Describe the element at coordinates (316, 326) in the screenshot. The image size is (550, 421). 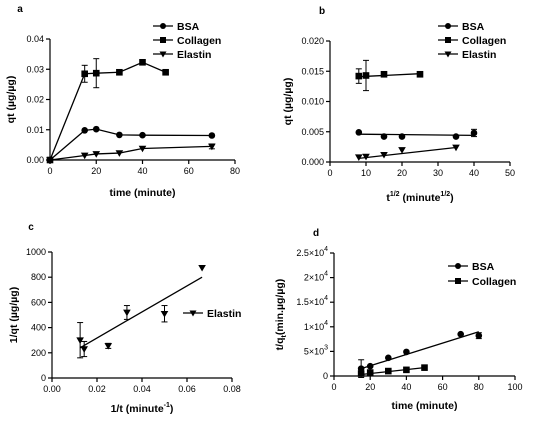
I see `y-tick-label: 1×10⁴` at that location.